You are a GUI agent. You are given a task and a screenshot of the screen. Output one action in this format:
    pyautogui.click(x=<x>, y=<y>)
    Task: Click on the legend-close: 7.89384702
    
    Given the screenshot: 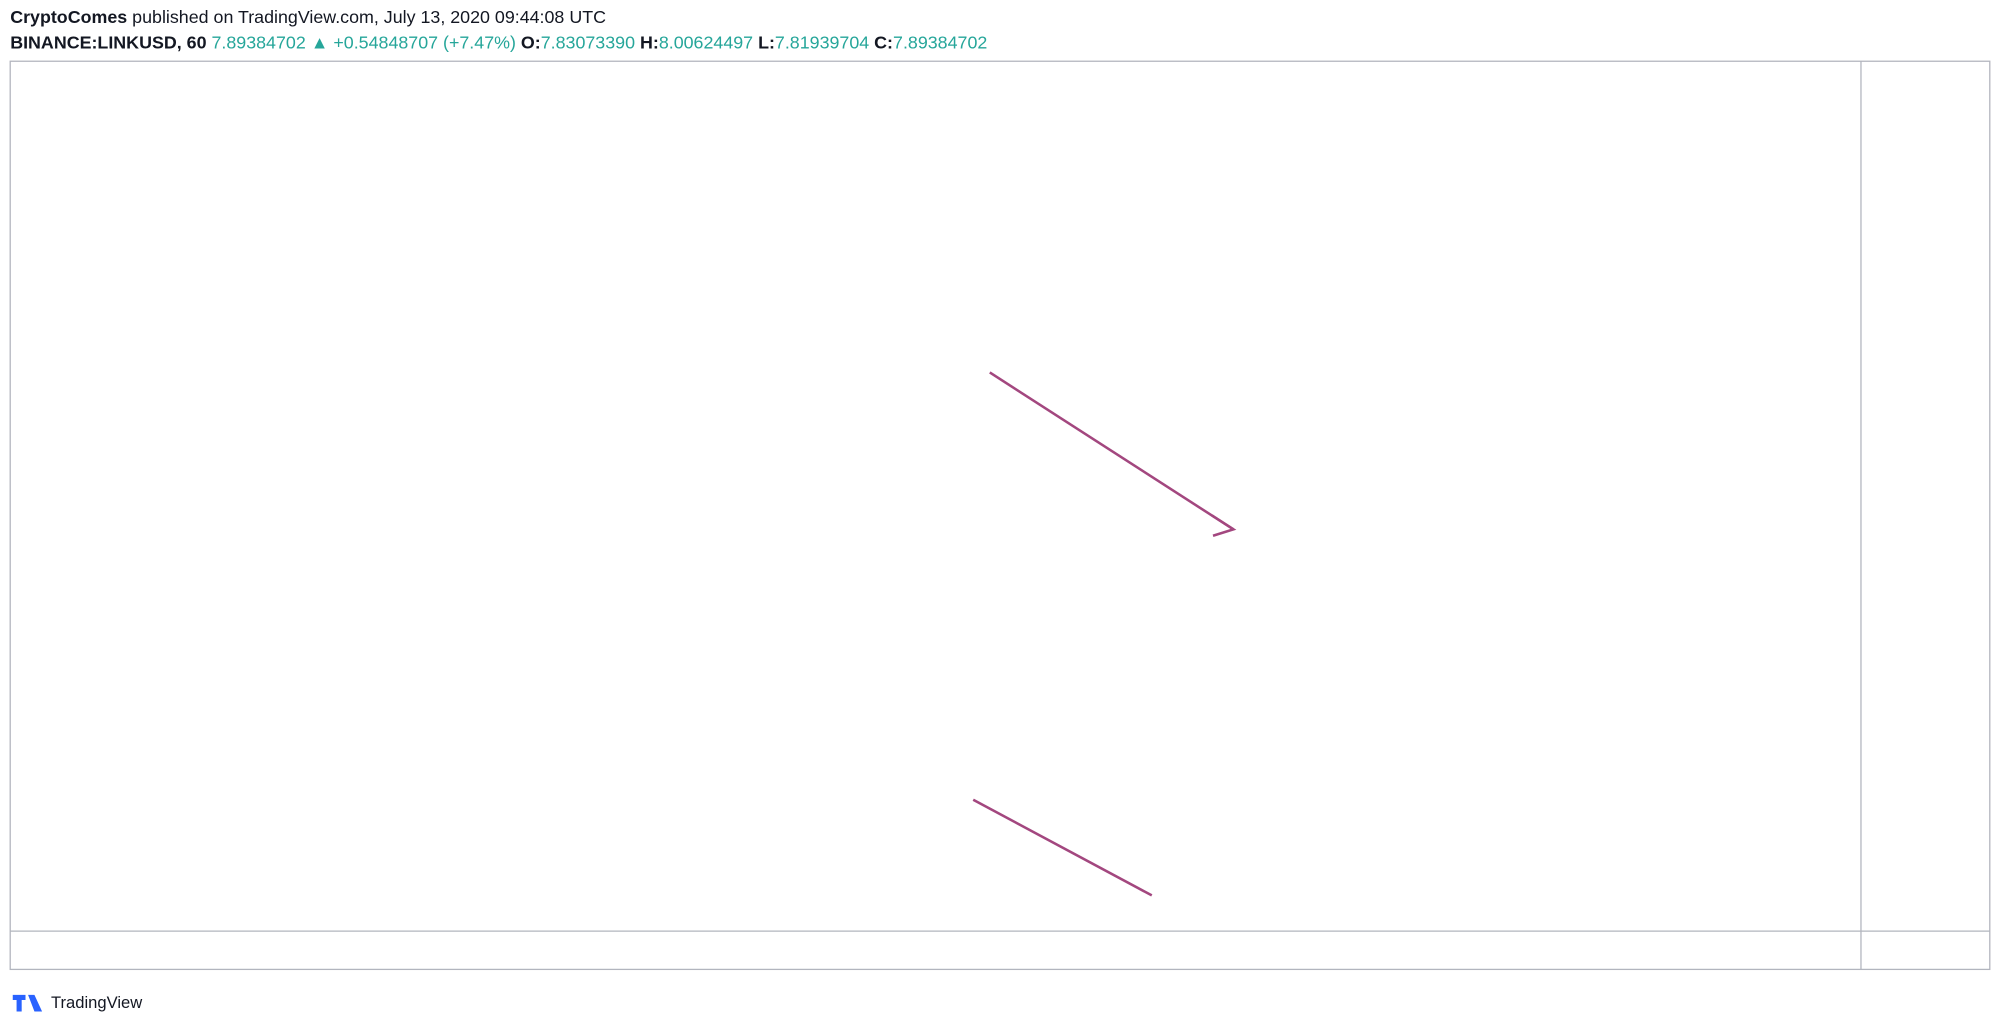 What is the action you would take?
    pyautogui.click(x=940, y=42)
    